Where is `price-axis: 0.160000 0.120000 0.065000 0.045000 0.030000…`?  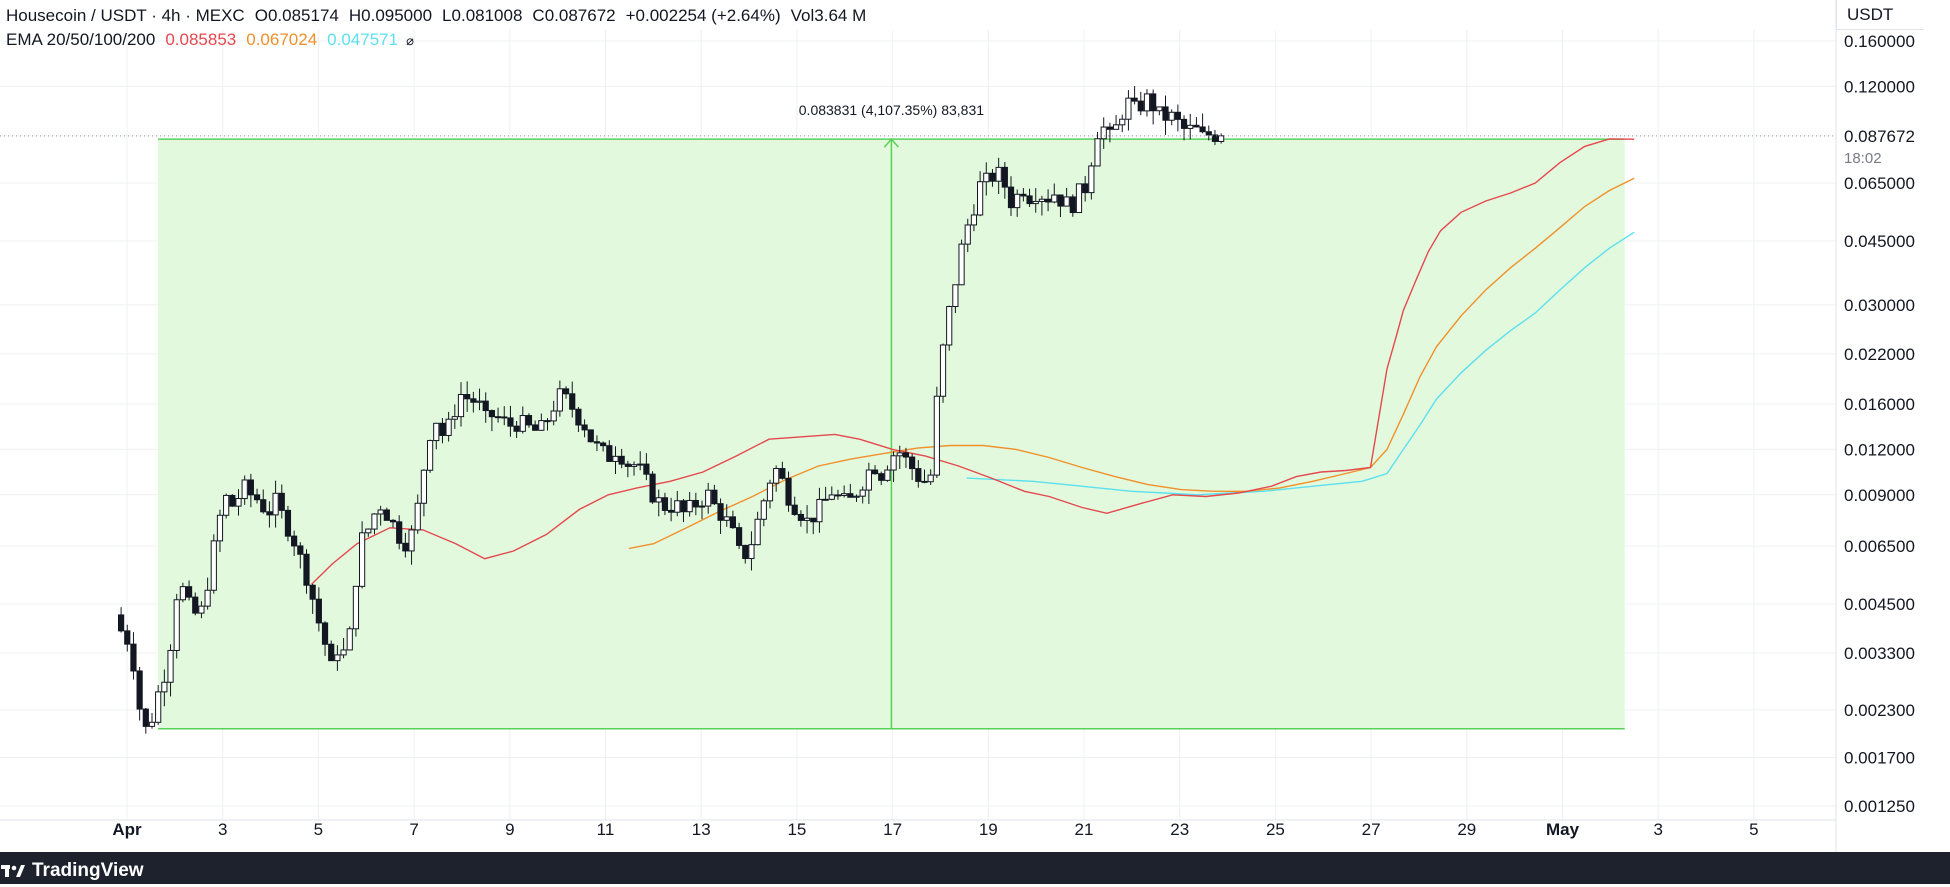 price-axis: 0.160000 0.120000 0.065000 0.045000 0.030000… is located at coordinates (1892, 426).